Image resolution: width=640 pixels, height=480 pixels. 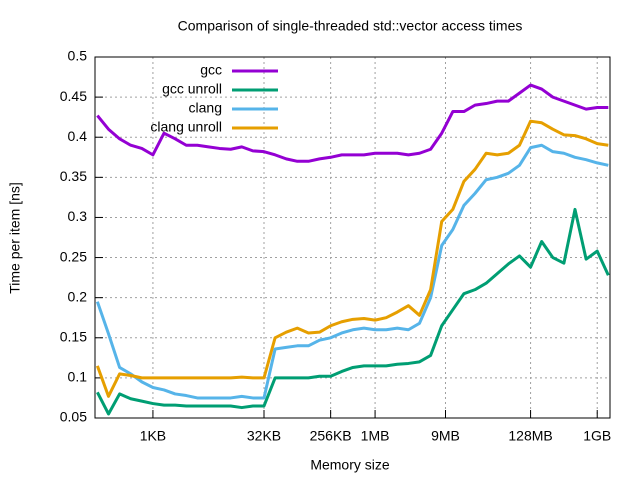 I want to click on y-tick-label: 0.5, so click(x=78, y=56).